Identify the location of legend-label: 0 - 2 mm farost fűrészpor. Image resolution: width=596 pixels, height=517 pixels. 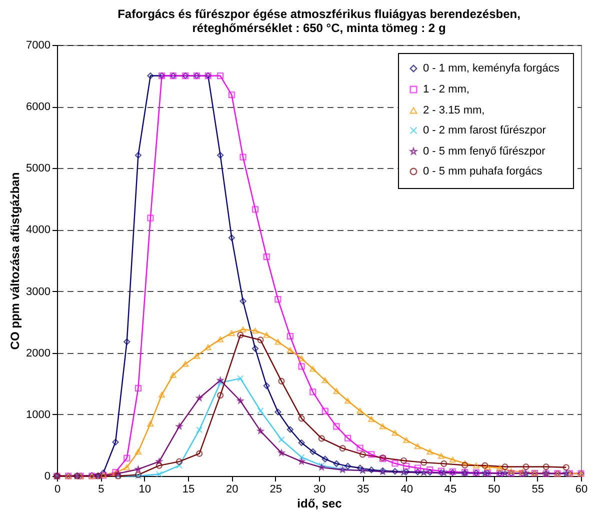
(484, 130).